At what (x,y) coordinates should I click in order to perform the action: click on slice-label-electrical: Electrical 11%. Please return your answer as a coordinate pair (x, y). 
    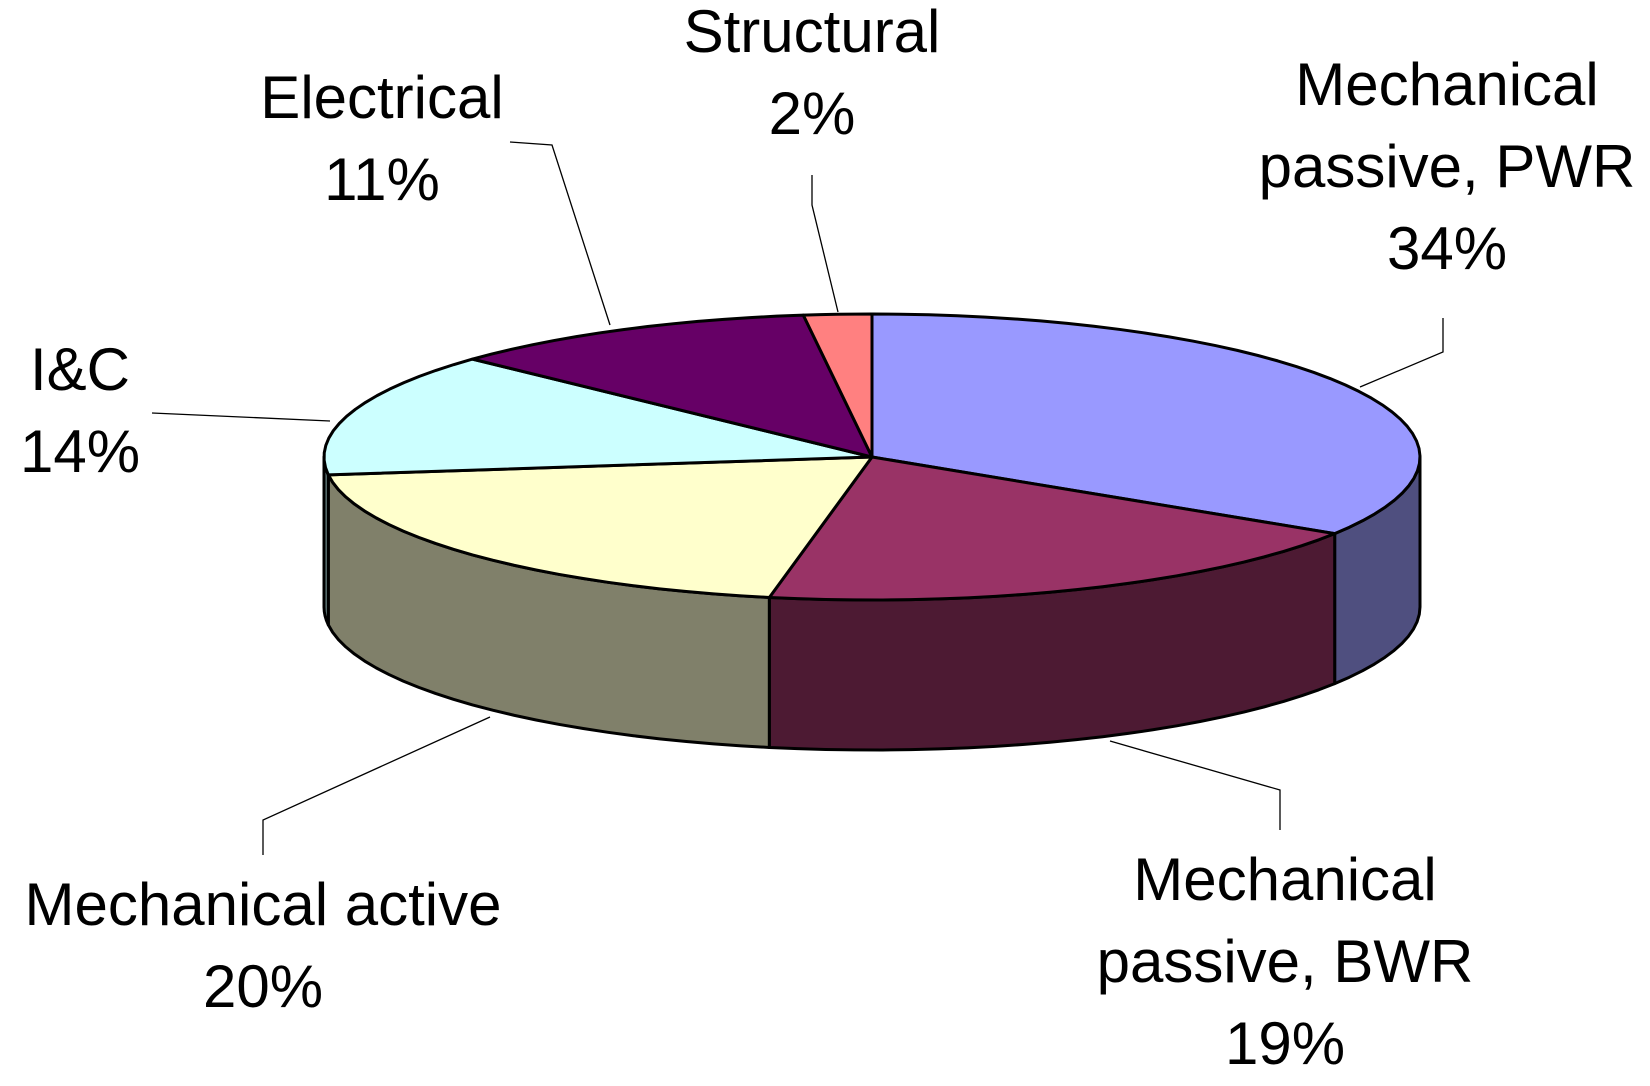
    Looking at the image, I should click on (381, 138).